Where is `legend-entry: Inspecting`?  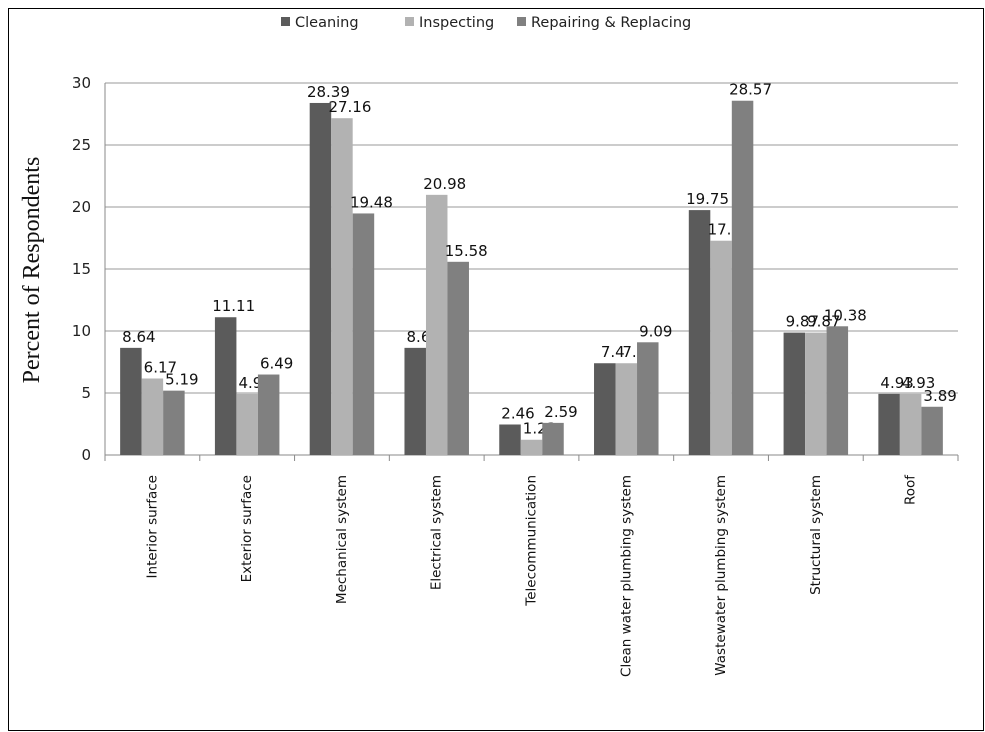 legend-entry: Inspecting is located at coordinates (456, 23).